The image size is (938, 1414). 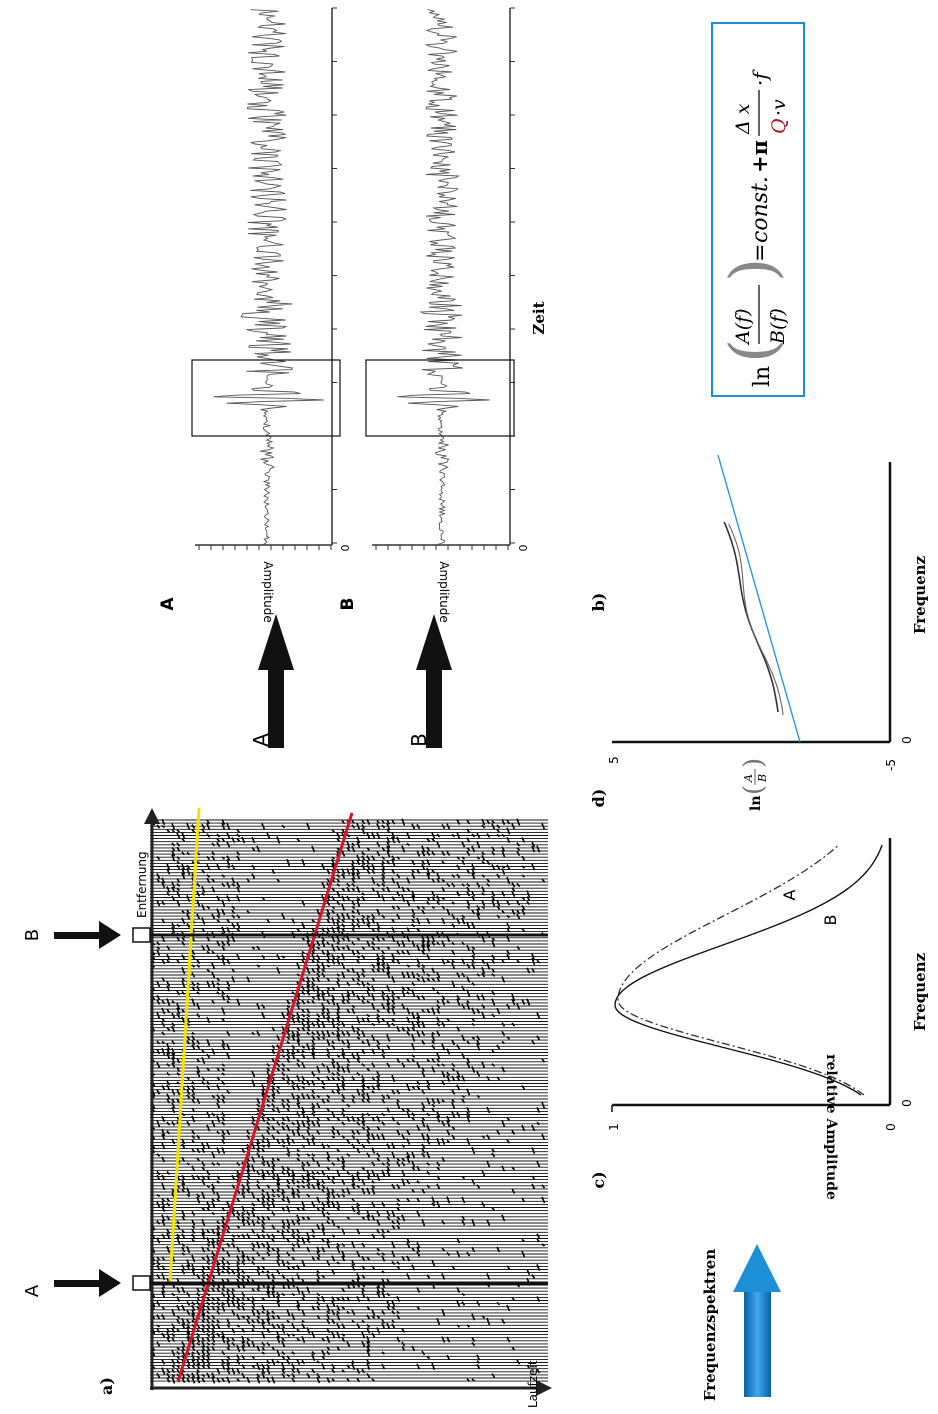 I want to click on ratio-fit-line, so click(x=759, y=598).